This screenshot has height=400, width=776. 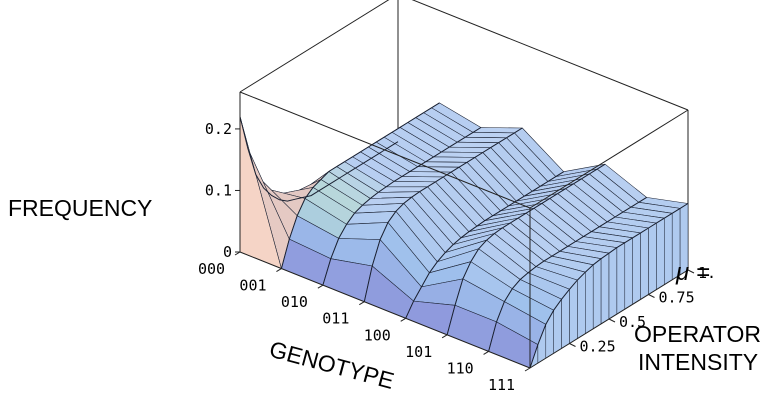 What do you see at coordinates (218, 129) in the screenshot?
I see `z-tick-label: 0.2` at bounding box center [218, 129].